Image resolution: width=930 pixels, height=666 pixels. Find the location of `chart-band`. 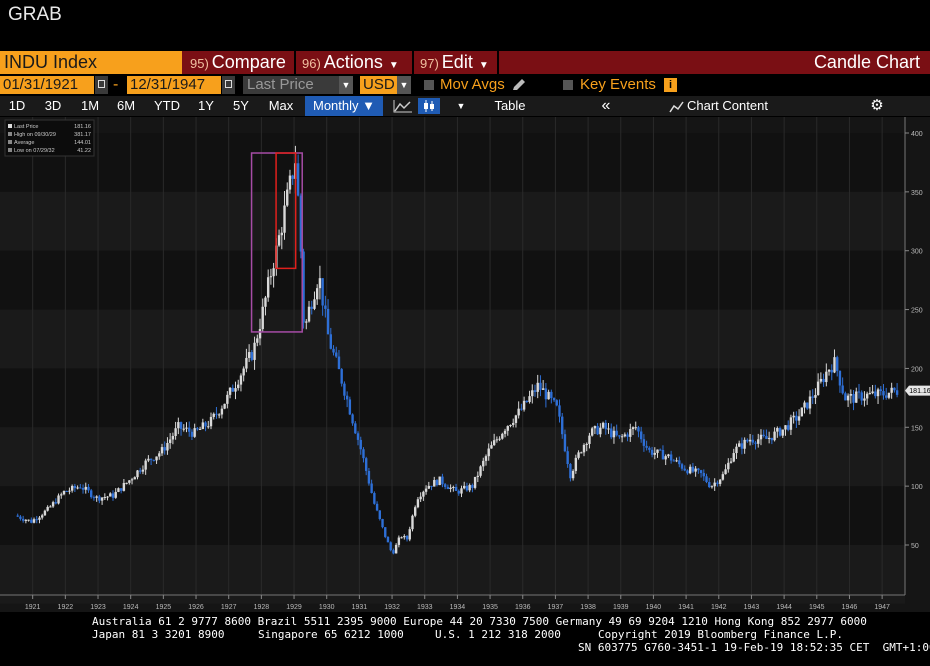

chart-band is located at coordinates (452, 398).